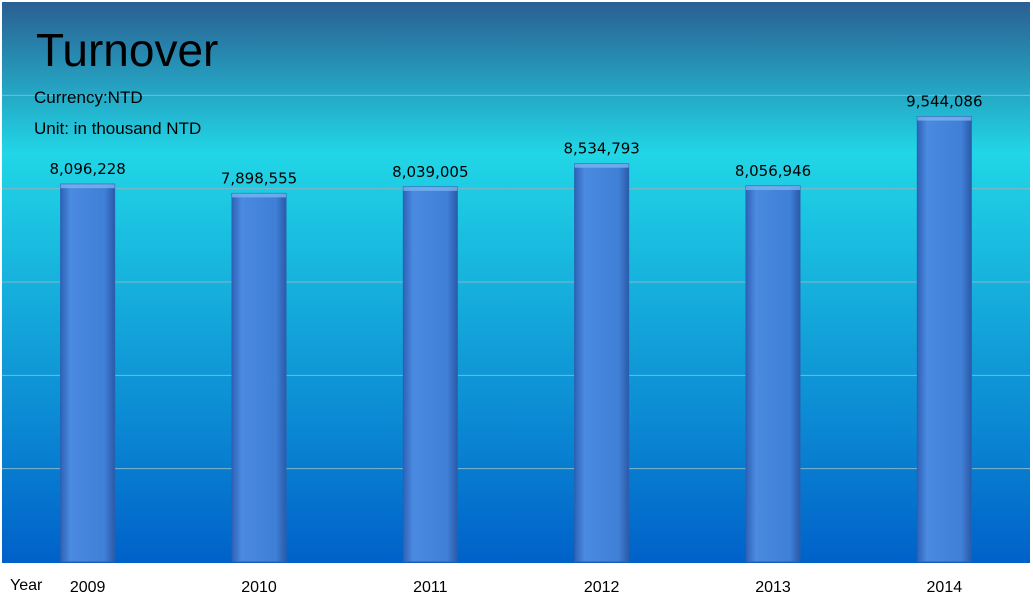 This screenshot has height=600, width=1033. I want to click on x-tick-2010: 2010, so click(259, 587).